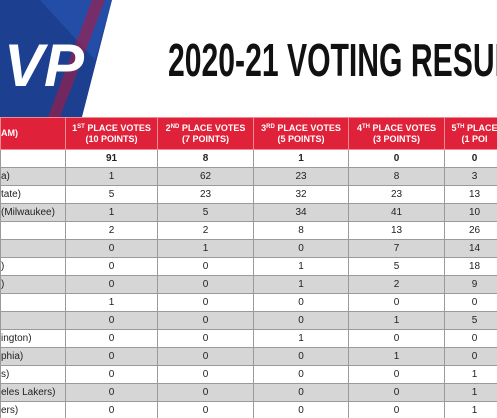 The height and width of the screenshot is (418, 497). Describe the element at coordinates (81, 127) in the screenshot. I see `header-sup: ST` at that location.